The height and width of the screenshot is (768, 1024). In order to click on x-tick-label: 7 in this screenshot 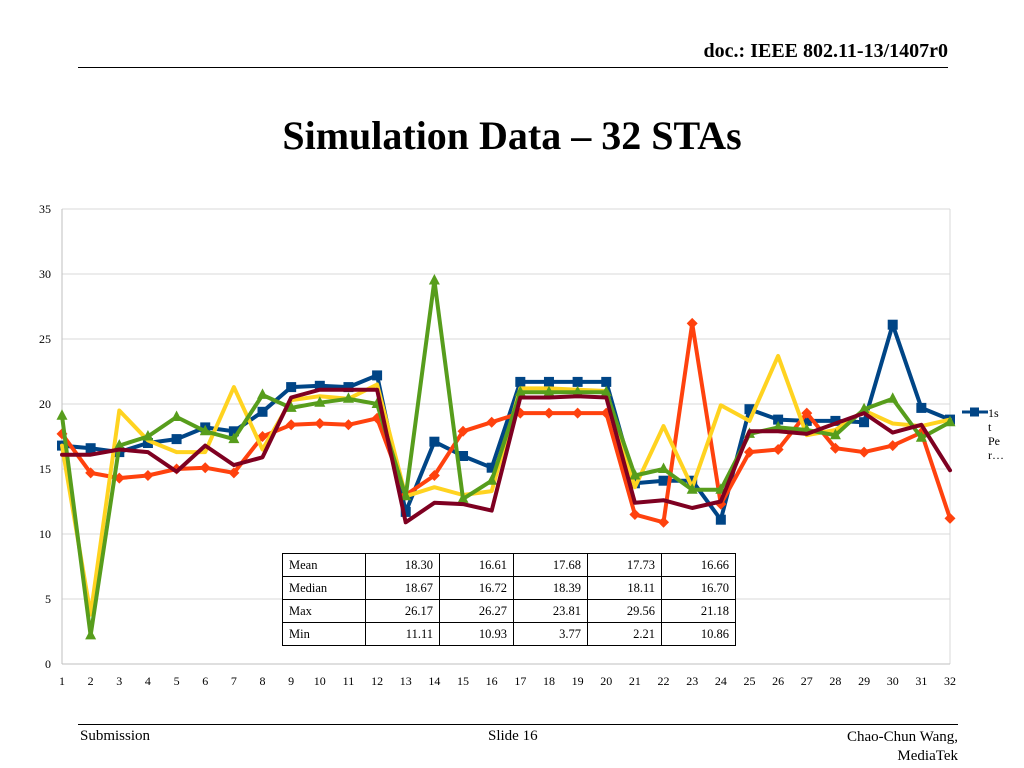, I will do `click(234, 681)`.